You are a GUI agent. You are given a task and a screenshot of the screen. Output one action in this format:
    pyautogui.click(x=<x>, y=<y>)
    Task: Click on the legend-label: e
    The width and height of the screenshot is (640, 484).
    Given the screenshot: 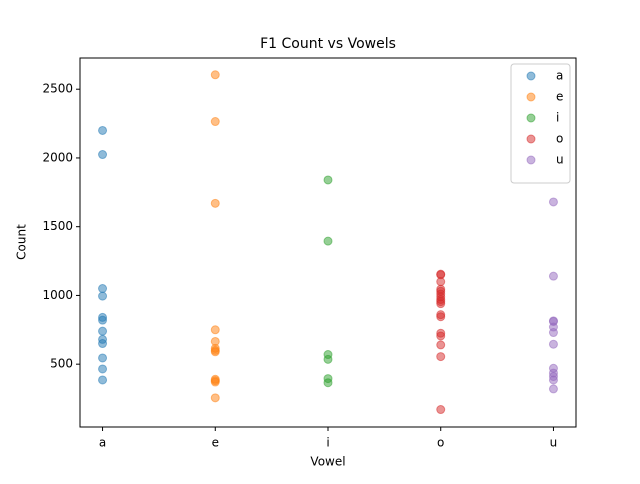 What is the action you would take?
    pyautogui.click(x=559, y=97)
    